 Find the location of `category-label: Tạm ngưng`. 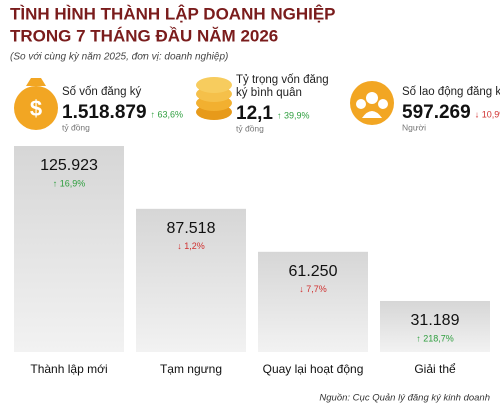

category-label: Tạm ngưng is located at coordinates (191, 369).